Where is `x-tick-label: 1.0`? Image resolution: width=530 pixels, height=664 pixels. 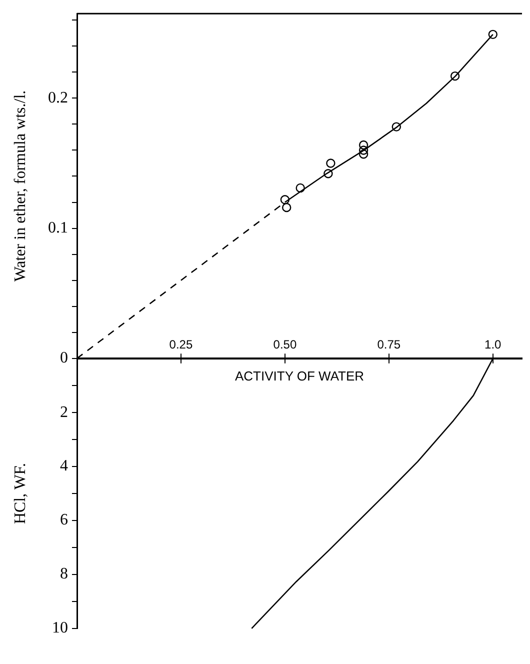 x-tick-label: 1.0 is located at coordinates (493, 345).